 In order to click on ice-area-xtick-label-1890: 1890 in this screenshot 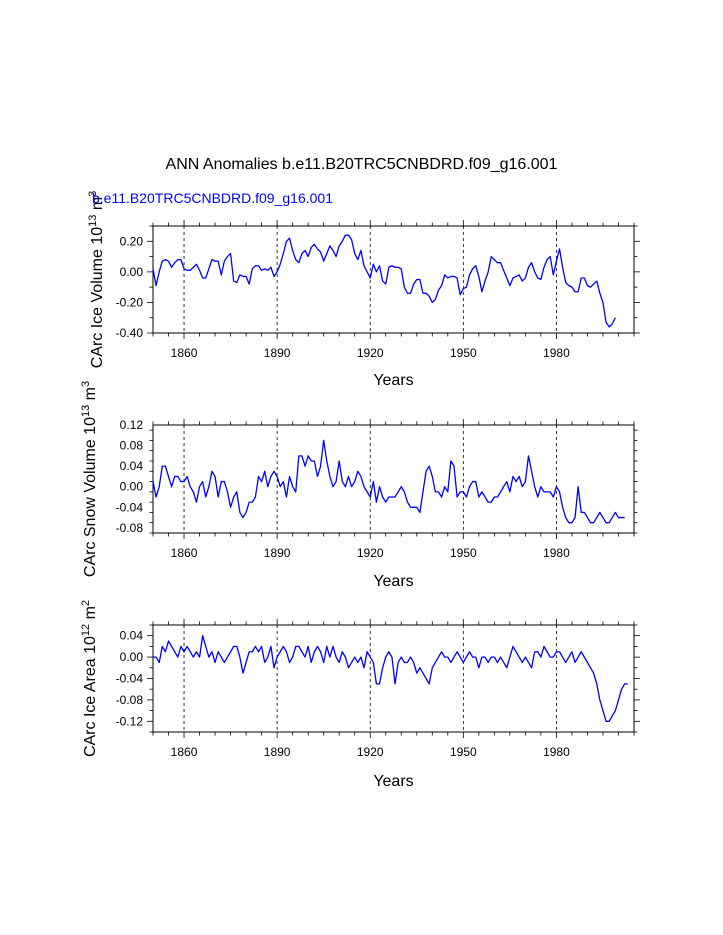, I will do `click(277, 752)`.